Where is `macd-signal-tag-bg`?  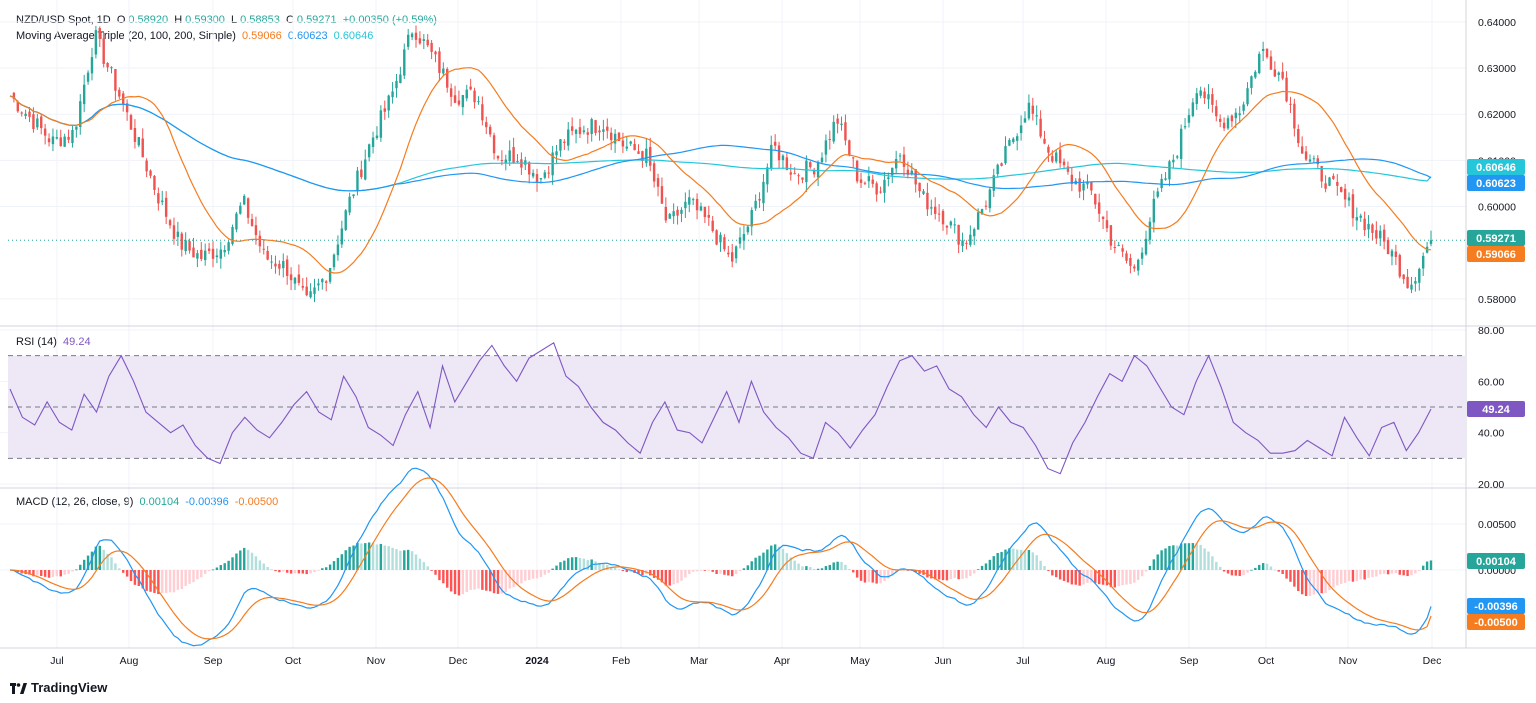 macd-signal-tag-bg is located at coordinates (1496, 622).